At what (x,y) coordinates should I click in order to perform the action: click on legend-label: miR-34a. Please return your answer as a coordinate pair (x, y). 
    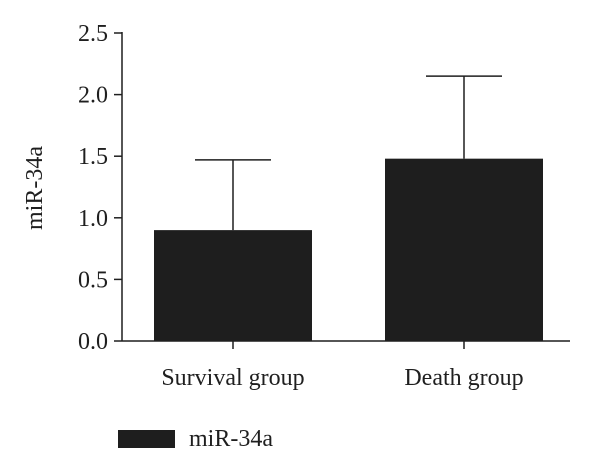
    Looking at the image, I should click on (231, 439).